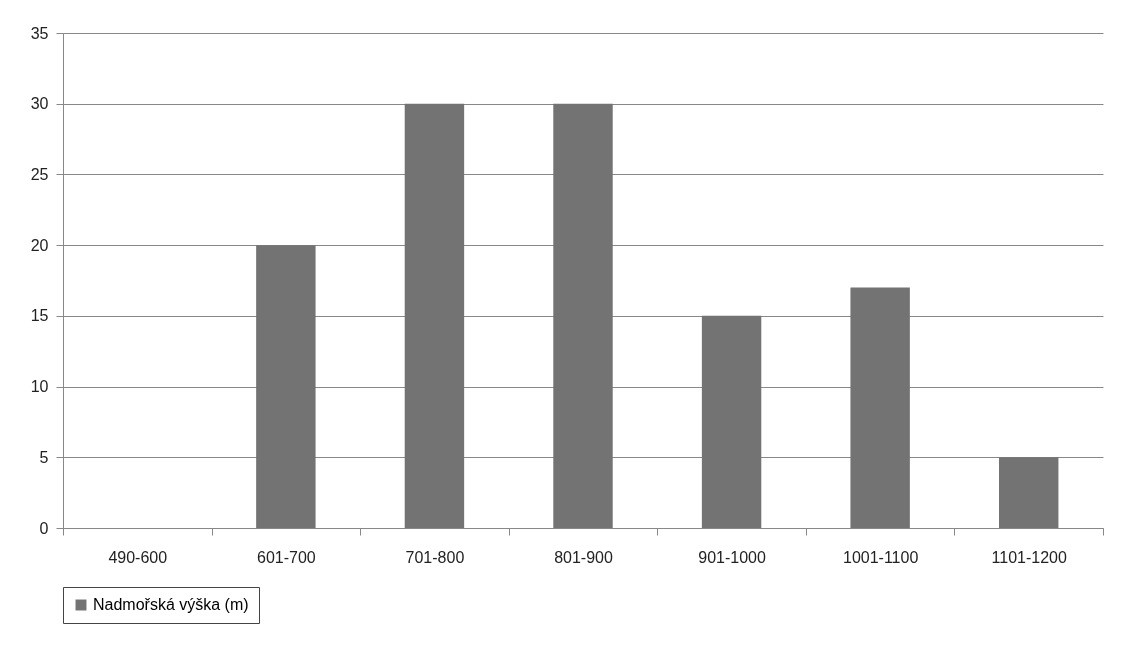  Describe the element at coordinates (583, 557) in the screenshot. I see `x-tick-label: 801-900` at that location.